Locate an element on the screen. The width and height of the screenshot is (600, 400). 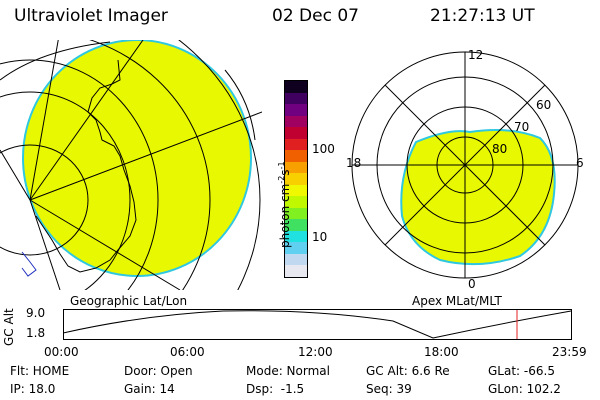
mlat-label-60: 60 is located at coordinates (544, 105).